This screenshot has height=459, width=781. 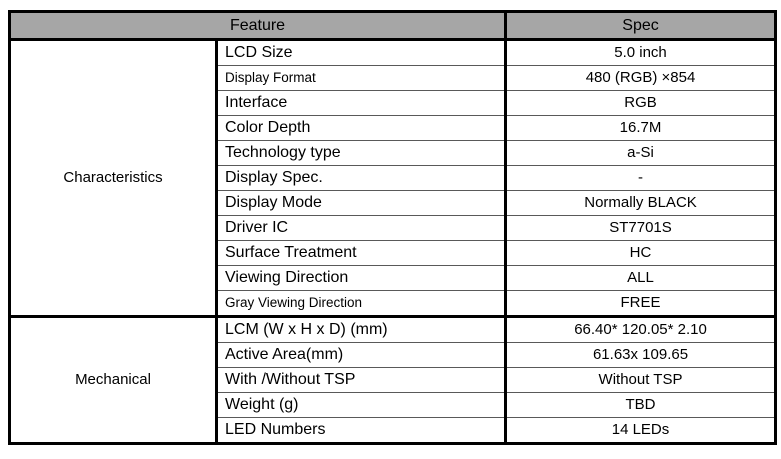 I want to click on spec-cell: 16.7M, so click(x=640, y=128).